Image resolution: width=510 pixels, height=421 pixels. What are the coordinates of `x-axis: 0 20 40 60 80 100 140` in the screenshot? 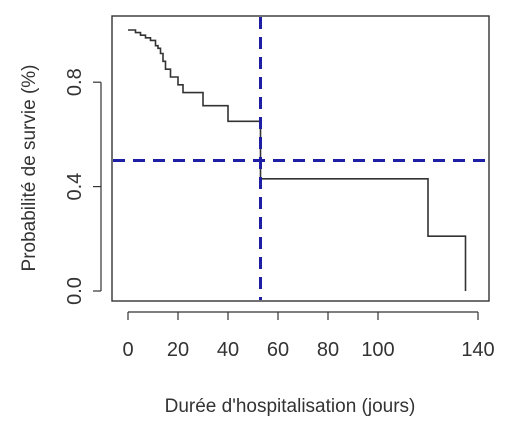 It's located at (308, 336).